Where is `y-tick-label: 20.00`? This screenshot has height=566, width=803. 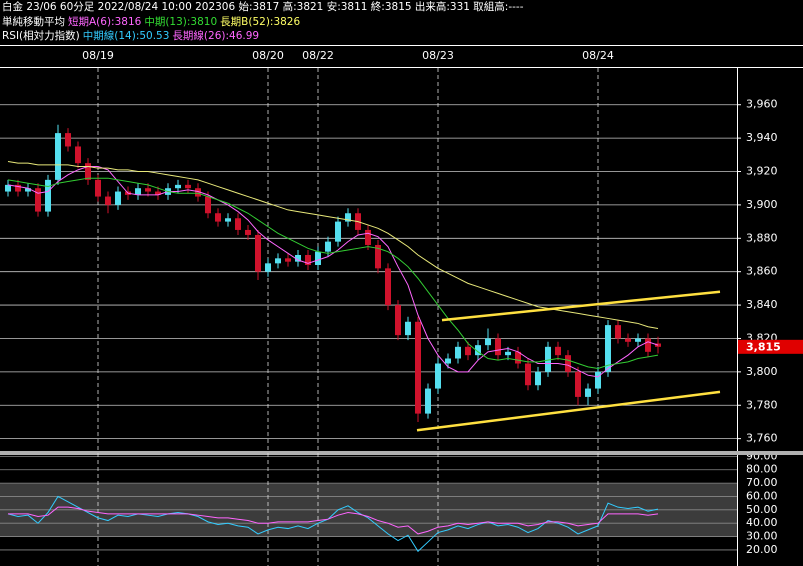
y-tick-label: 20.00 is located at coordinates (762, 549).